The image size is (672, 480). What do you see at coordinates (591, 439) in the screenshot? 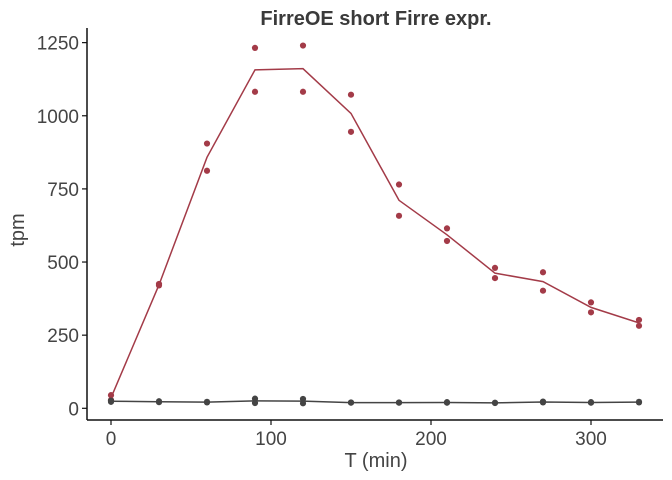
I see `x-tick-label: 300` at bounding box center [591, 439].